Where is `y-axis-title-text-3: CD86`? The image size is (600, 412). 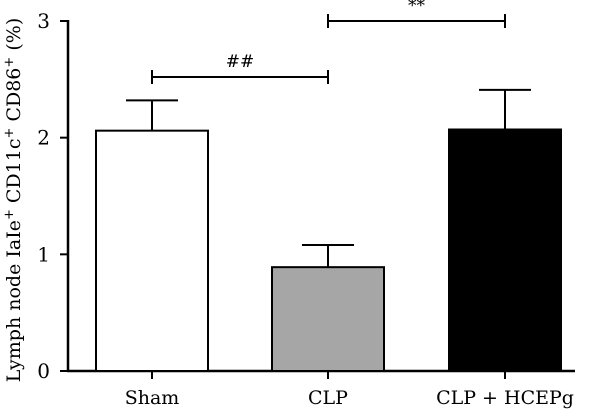 y-axis-title-text-3: CD86 is located at coordinates (14, 98).